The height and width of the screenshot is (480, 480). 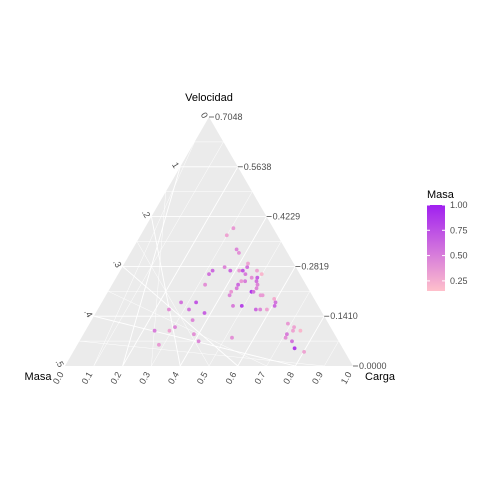 What do you see at coordinates (209, 98) in the screenshot?
I see `vertex-label-top: Velocidad` at bounding box center [209, 98].